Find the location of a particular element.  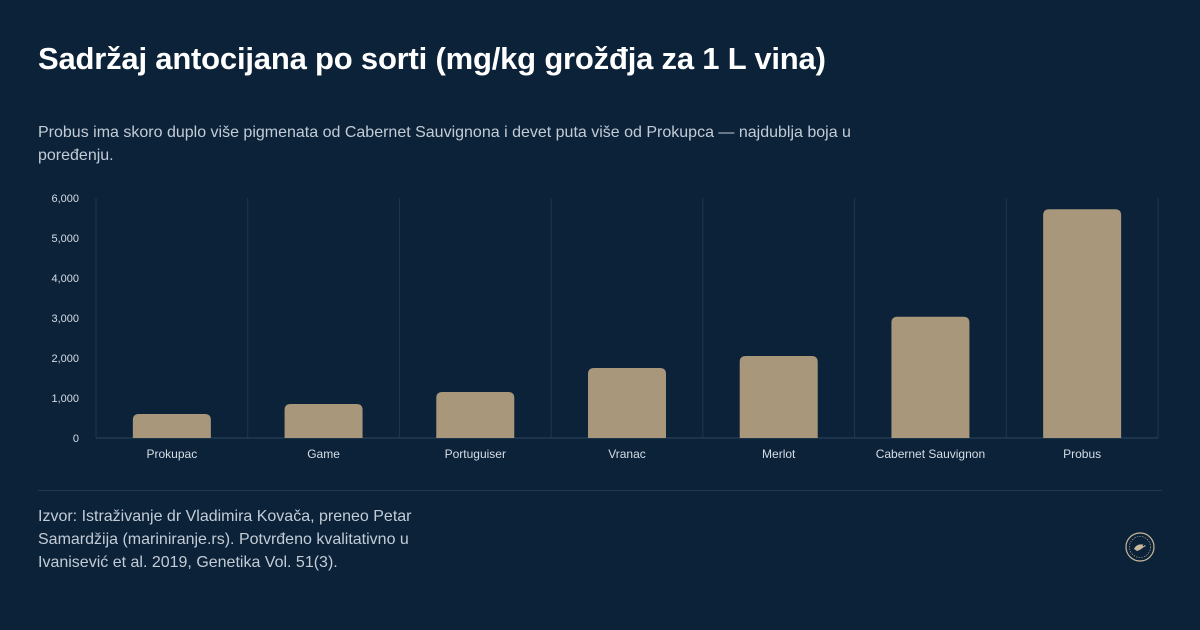

bar-game is located at coordinates (323, 421).